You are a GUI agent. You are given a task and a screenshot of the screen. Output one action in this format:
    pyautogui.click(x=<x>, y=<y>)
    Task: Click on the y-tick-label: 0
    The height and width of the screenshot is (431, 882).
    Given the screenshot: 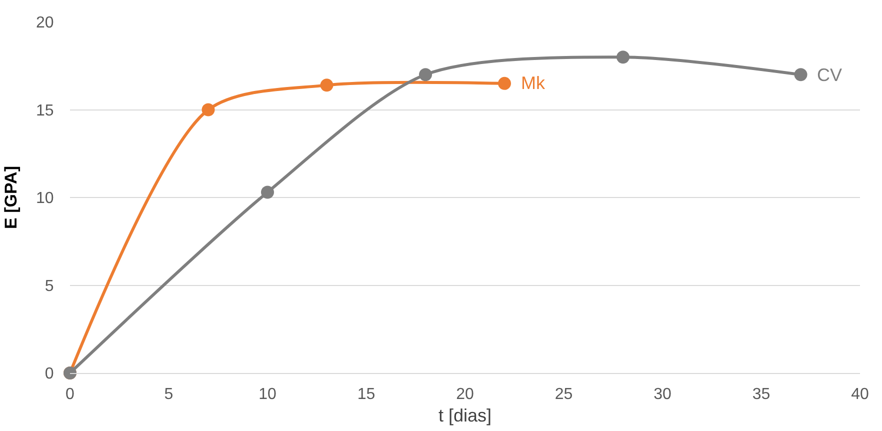 What is the action you would take?
    pyautogui.click(x=49, y=374)
    